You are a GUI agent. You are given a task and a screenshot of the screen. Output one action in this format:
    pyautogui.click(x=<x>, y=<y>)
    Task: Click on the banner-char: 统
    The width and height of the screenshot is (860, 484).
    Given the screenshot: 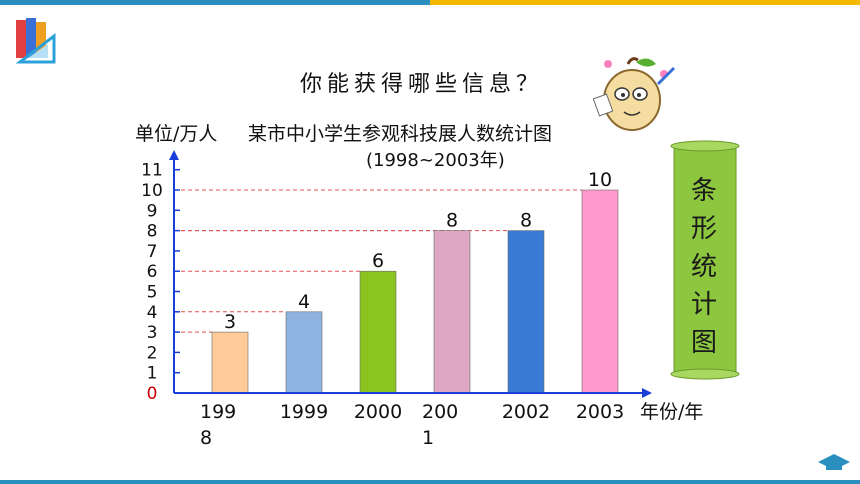 What is the action you would take?
    pyautogui.click(x=703, y=267)
    